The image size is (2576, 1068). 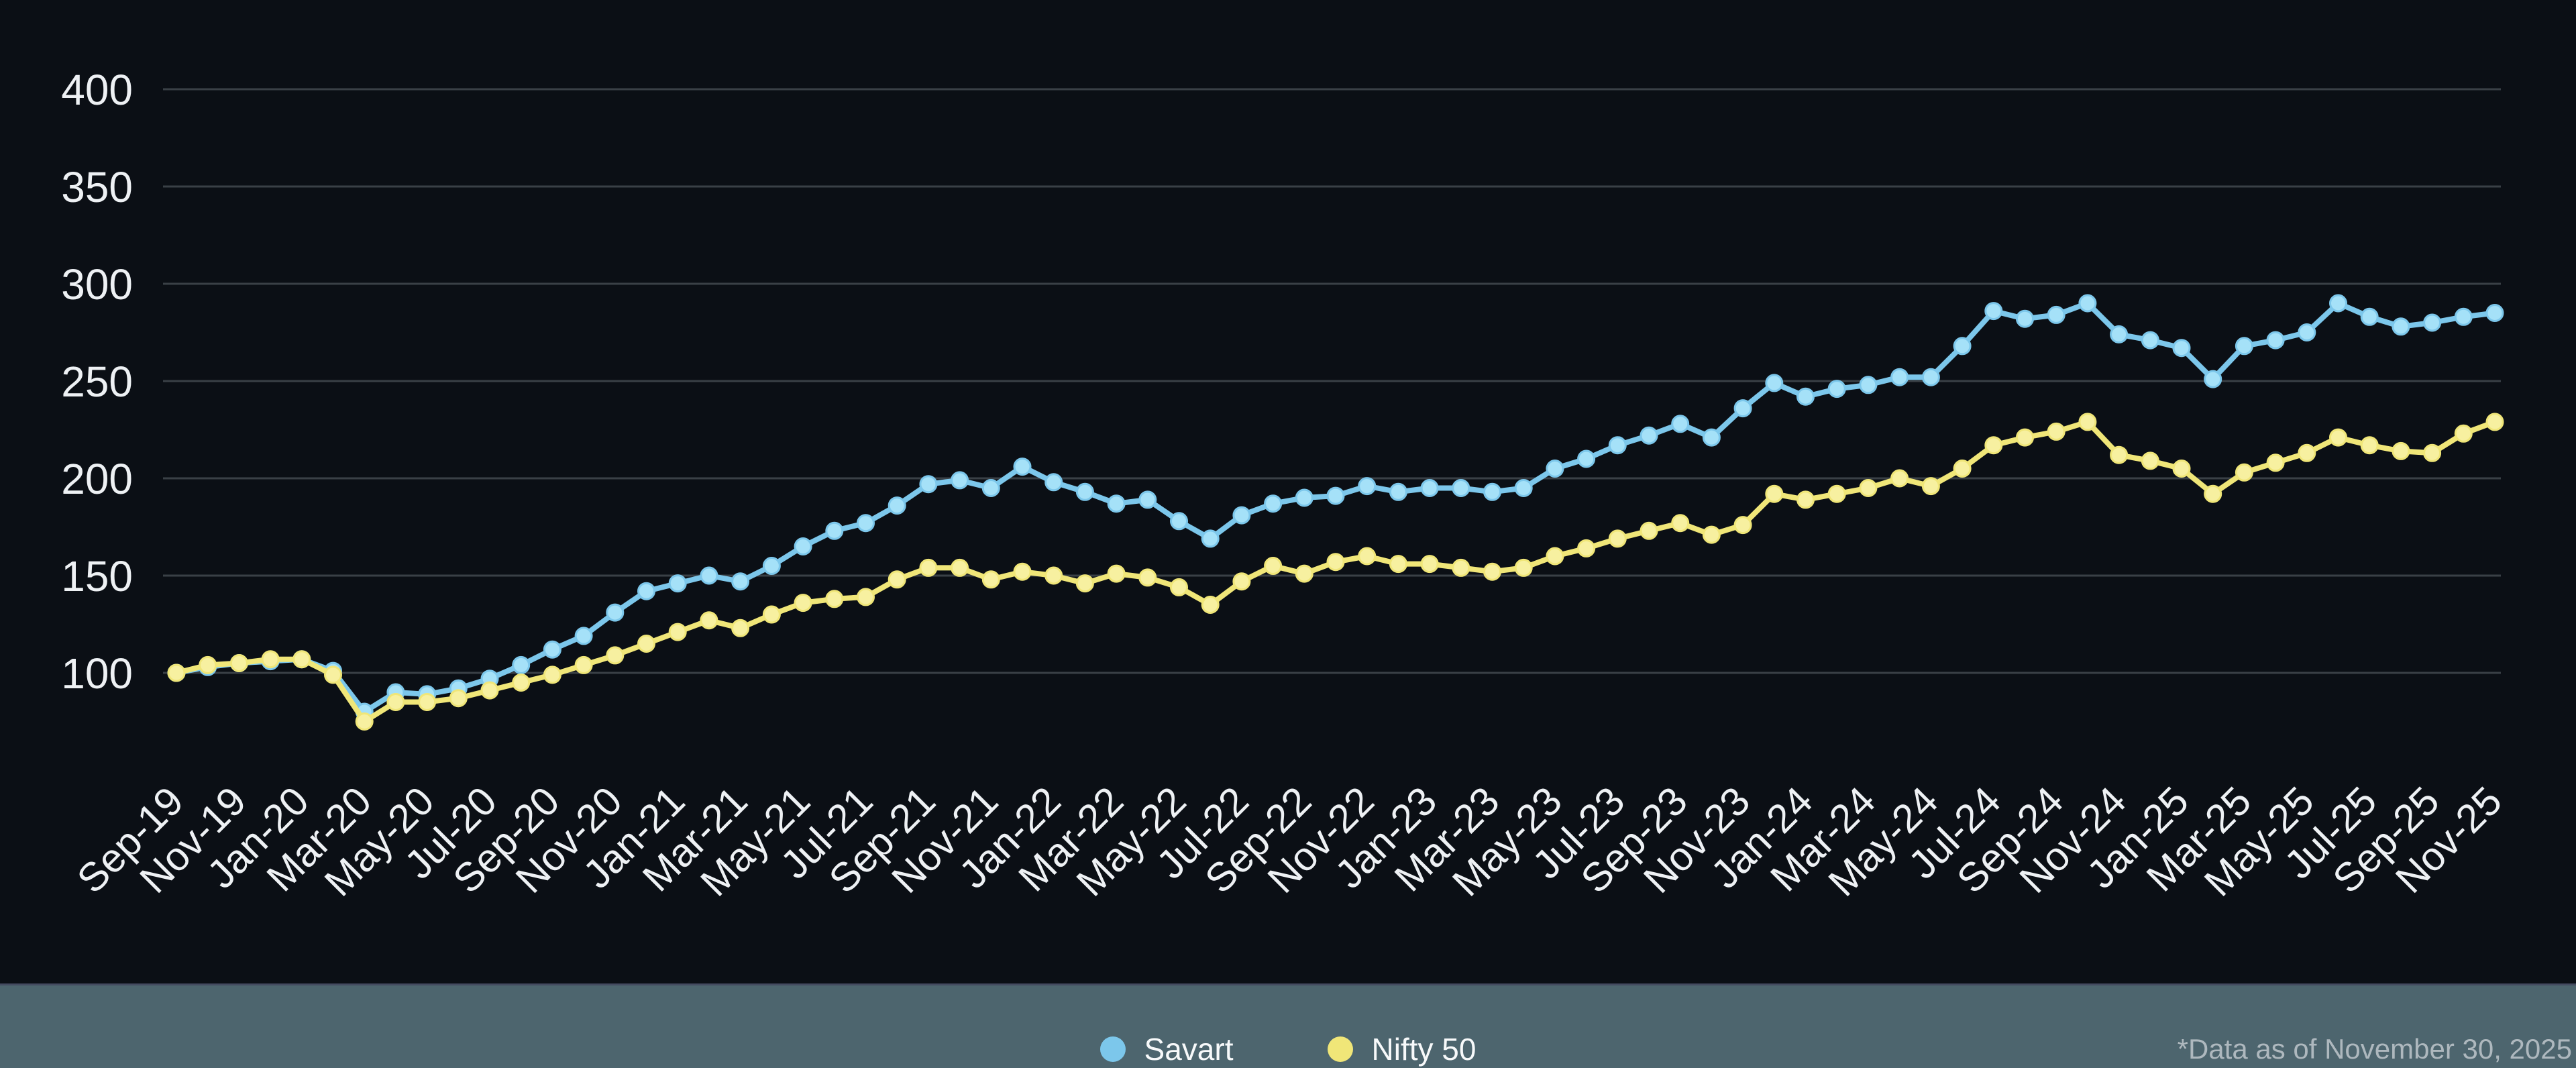 I want to click on legend-item-nifty-50: Nifty 50, so click(x=1401, y=1049).